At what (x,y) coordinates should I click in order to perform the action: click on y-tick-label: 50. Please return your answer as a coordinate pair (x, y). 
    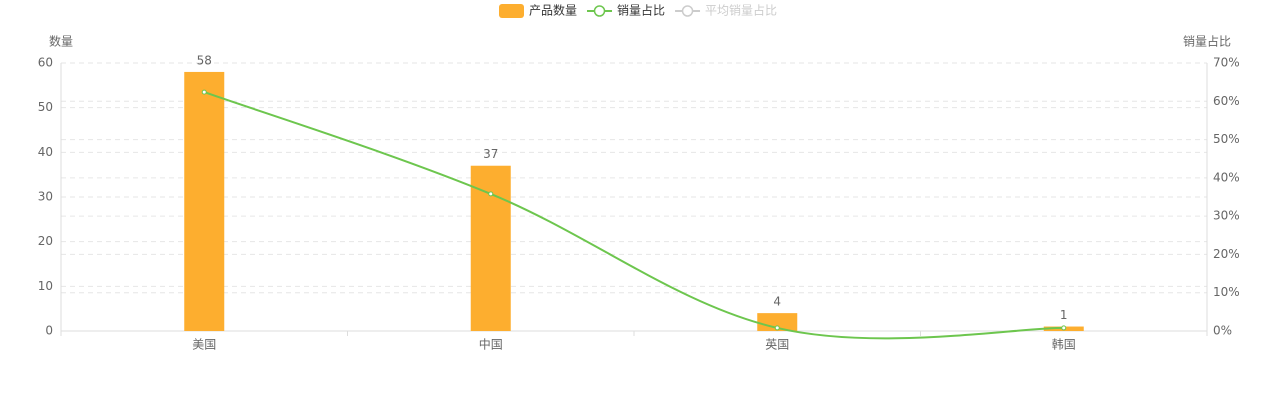
    Looking at the image, I should click on (45, 107).